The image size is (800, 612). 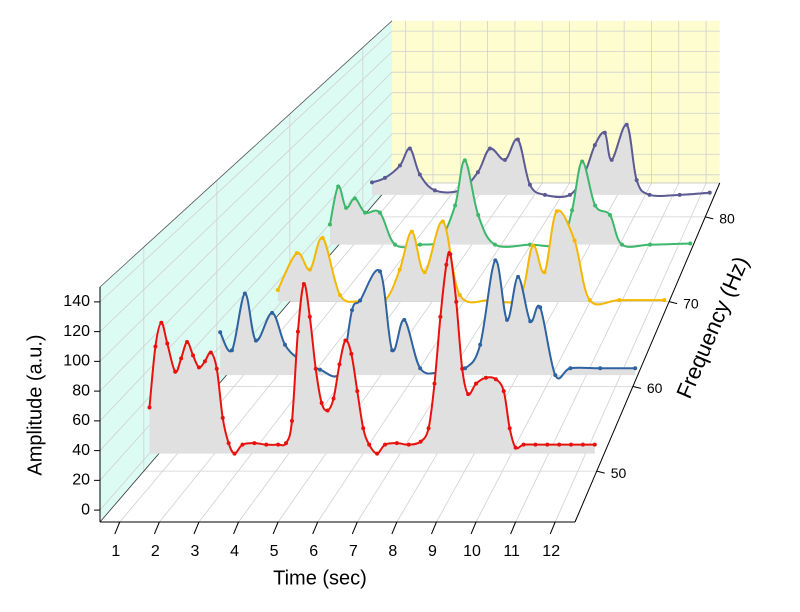 I want to click on z-axis-label: Frequency (Hz), so click(x=712, y=327).